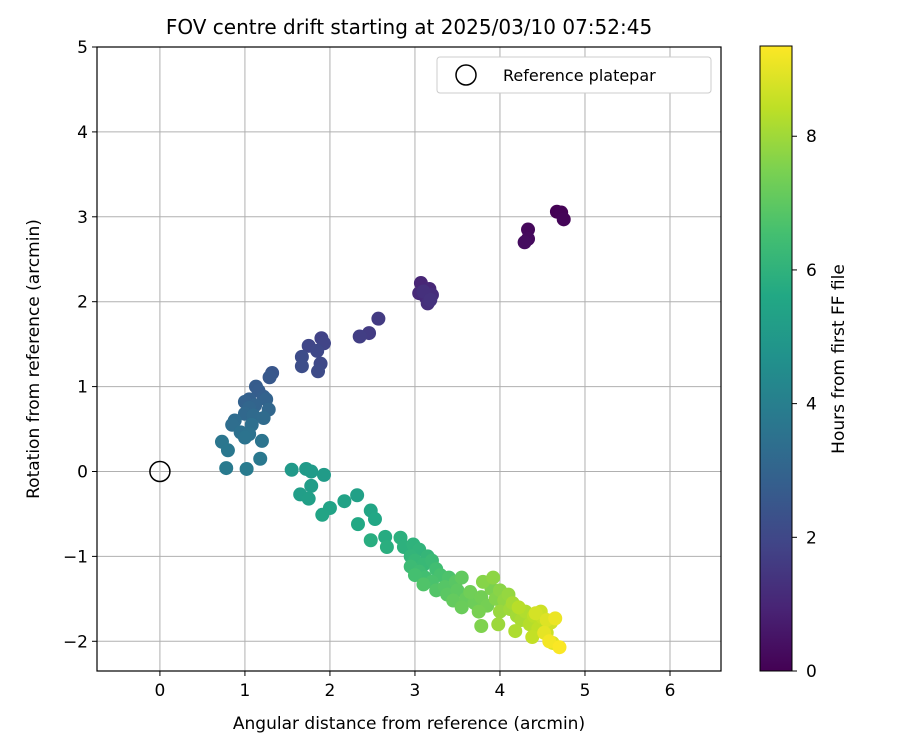 The width and height of the screenshot is (900, 750). I want to click on y-tick-label: 3, so click(82, 218).